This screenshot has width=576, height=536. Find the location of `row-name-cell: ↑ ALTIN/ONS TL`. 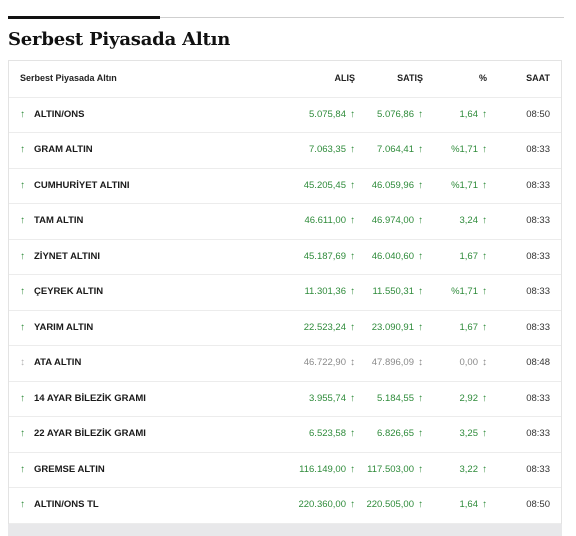

row-name-cell: ↑ ALTIN/ONS TL is located at coordinates (59, 505).